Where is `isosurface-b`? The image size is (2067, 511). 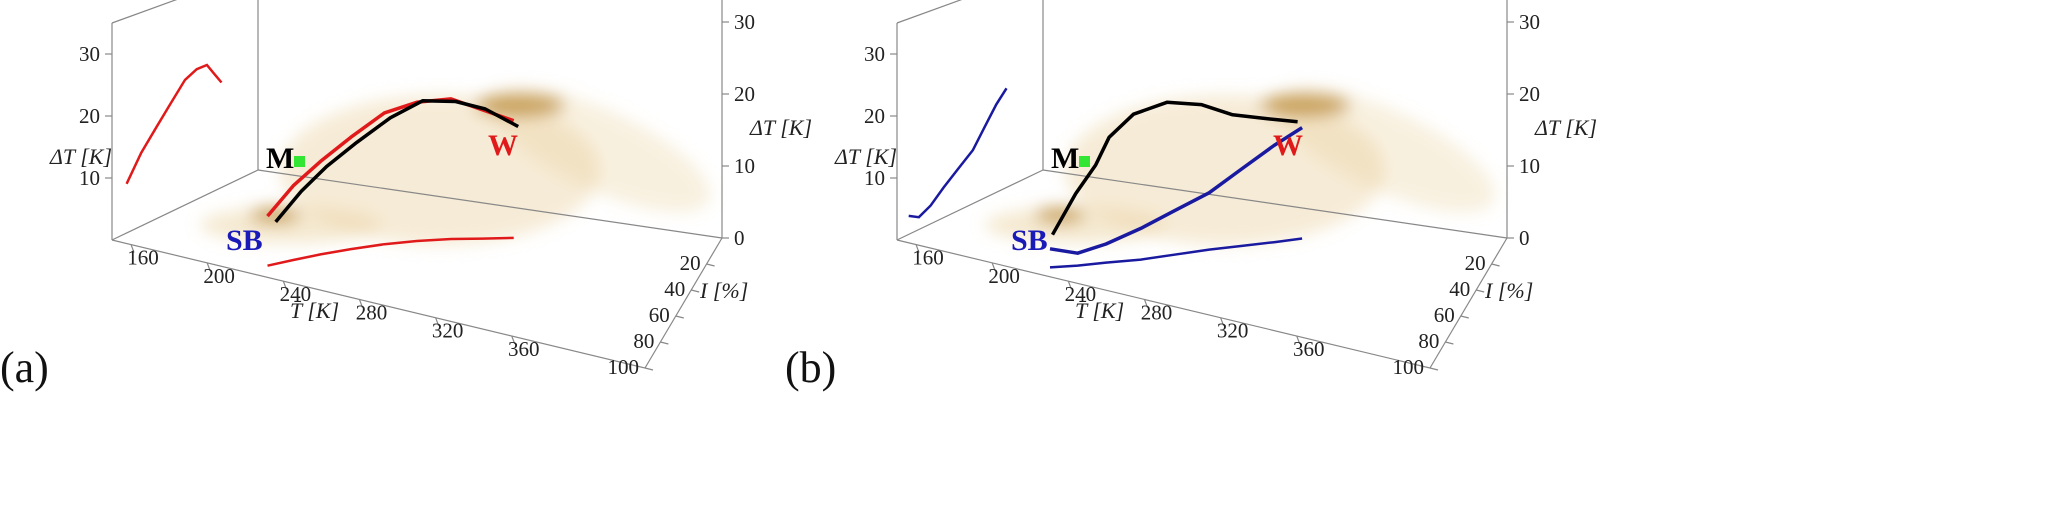 isosurface-b is located at coordinates (1240, 166).